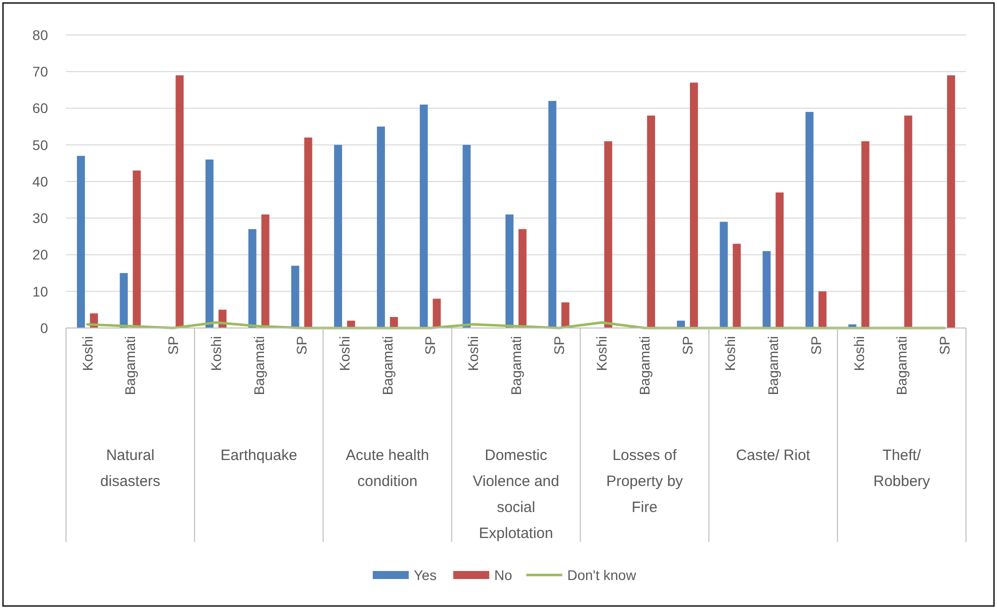  I want to click on text: Acute health condition, so click(388, 468).